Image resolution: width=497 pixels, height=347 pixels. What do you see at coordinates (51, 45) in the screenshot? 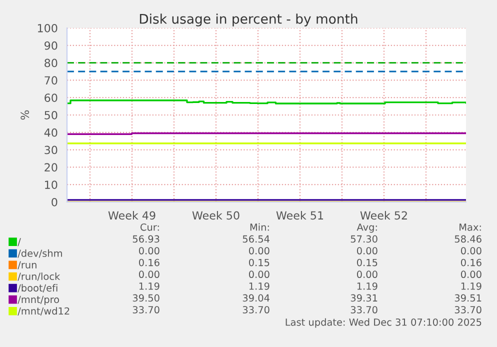
I see `y-tick-label: 90` at bounding box center [51, 45].